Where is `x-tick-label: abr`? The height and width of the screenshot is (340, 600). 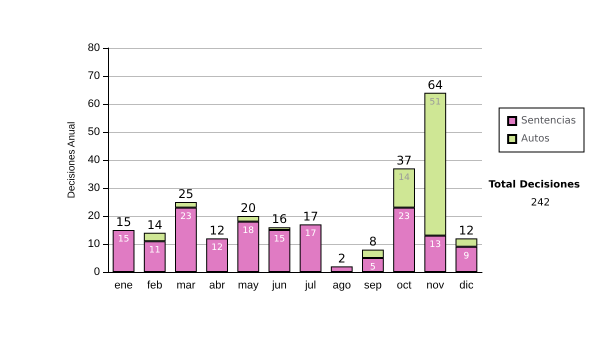 x-tick-label: abr is located at coordinates (217, 286).